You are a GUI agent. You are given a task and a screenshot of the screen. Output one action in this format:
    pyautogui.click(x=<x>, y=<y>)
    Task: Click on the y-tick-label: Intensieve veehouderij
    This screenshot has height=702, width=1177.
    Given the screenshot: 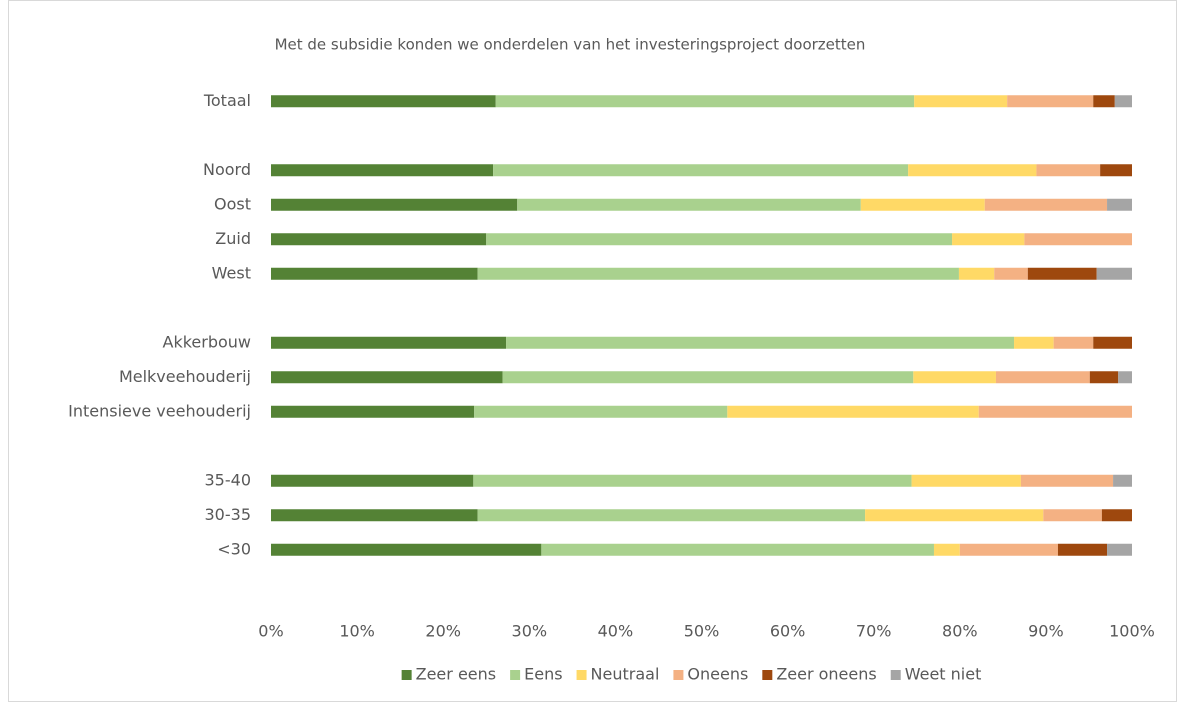 What is the action you would take?
    pyautogui.click(x=159, y=410)
    